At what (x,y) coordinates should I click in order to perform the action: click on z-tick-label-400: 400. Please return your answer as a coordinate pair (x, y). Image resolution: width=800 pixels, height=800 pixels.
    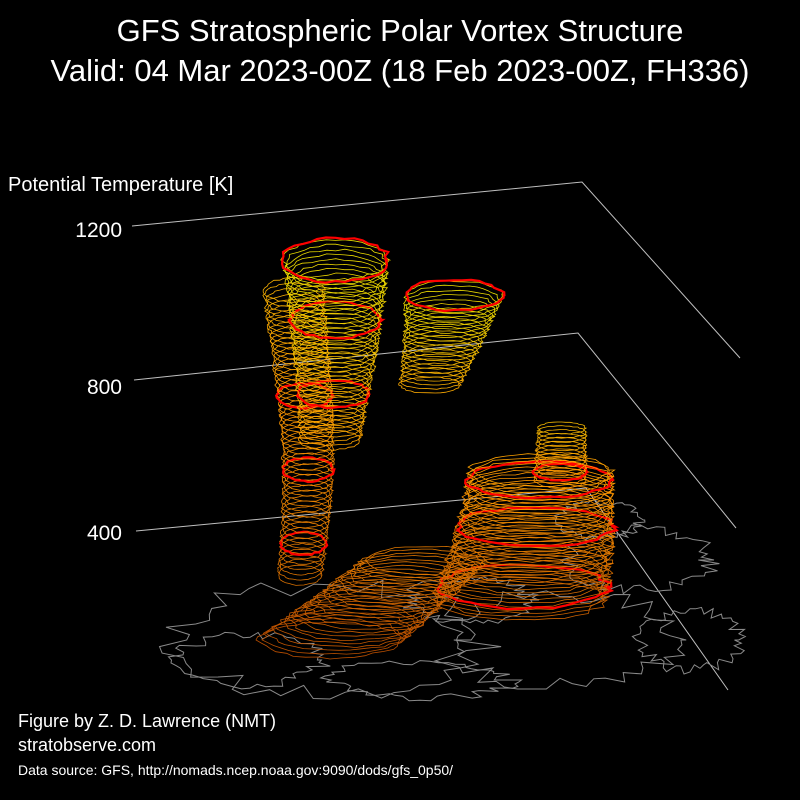
    Looking at the image, I should click on (104, 533).